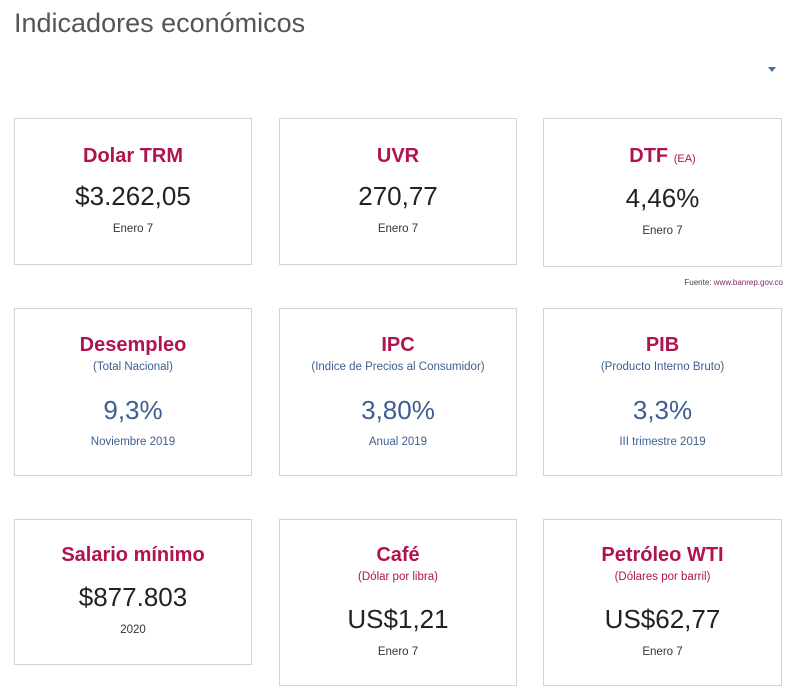 The height and width of the screenshot is (700, 795). I want to click on card-value: US$1,21, so click(398, 619).